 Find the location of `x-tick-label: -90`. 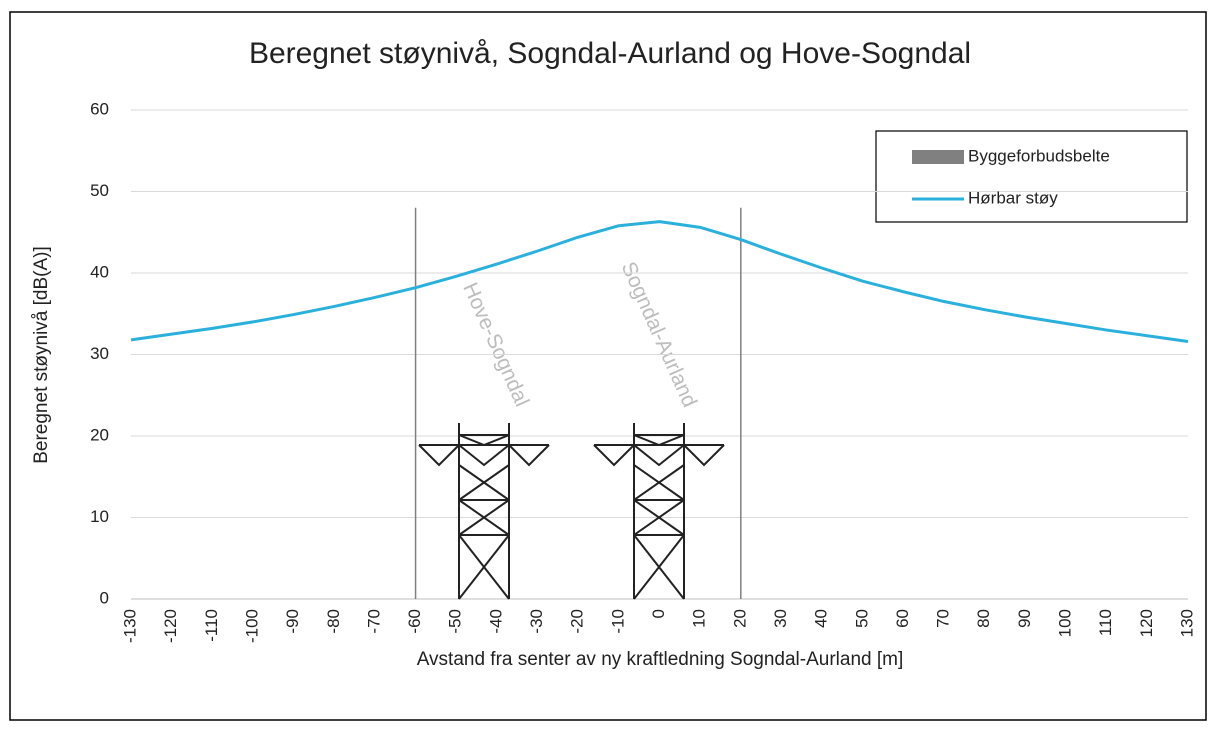

x-tick-label: -90 is located at coordinates (292, 621).